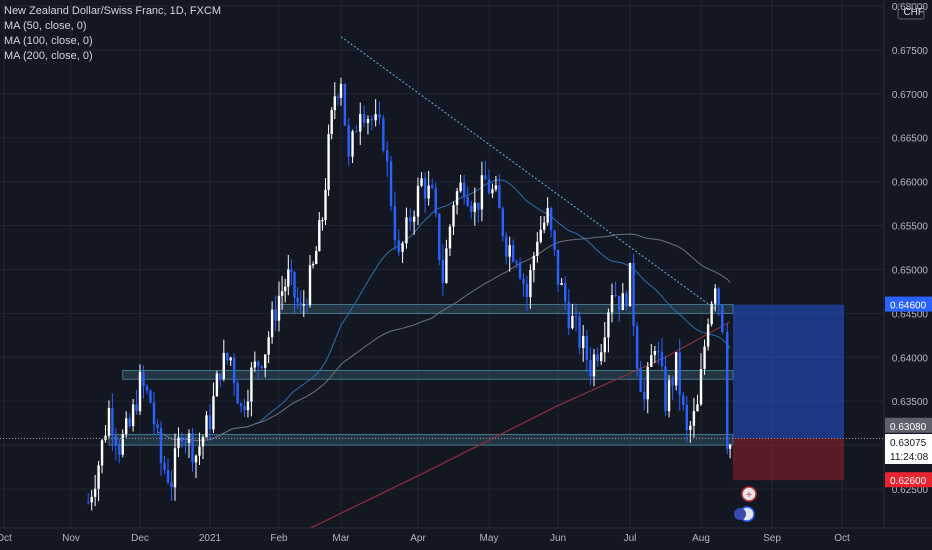 The image size is (932, 550). Describe the element at coordinates (45, 26) in the screenshot. I see `ma-50-label: MA (50, close, 0)` at that location.